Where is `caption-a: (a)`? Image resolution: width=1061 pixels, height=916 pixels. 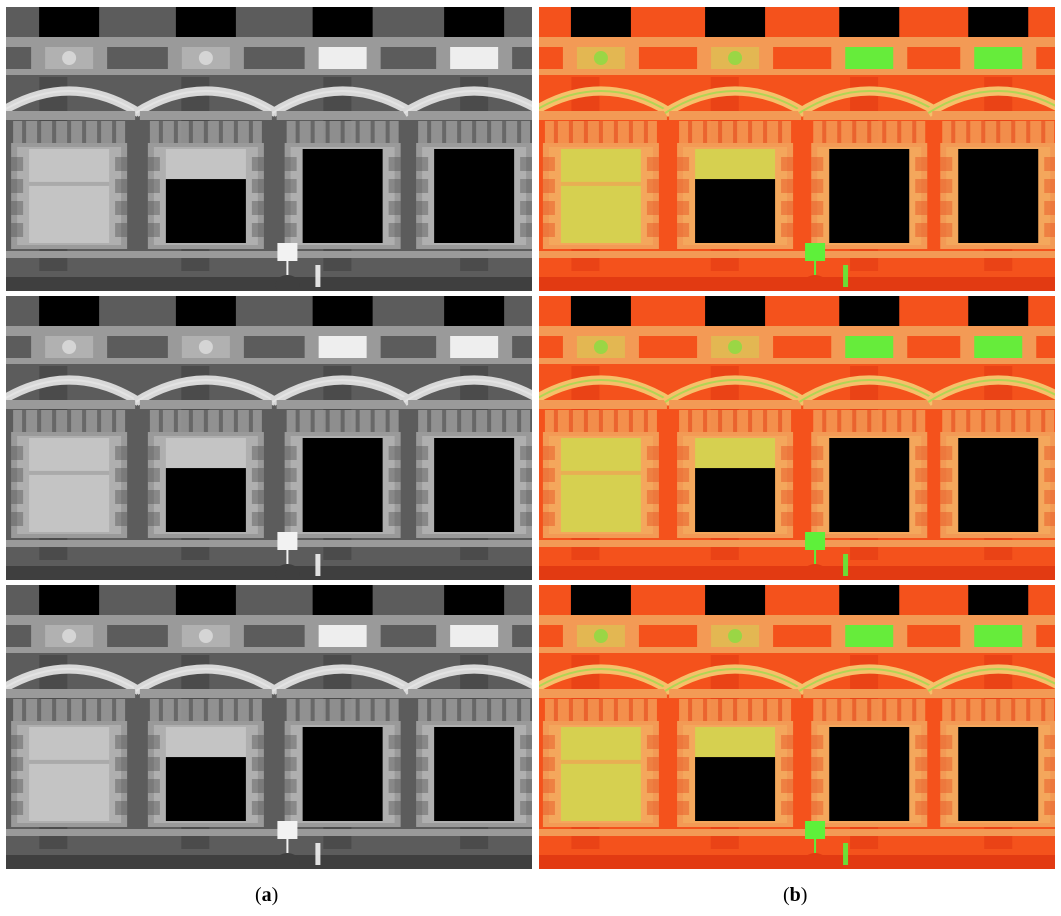 caption-a: (a) is located at coordinates (267, 895).